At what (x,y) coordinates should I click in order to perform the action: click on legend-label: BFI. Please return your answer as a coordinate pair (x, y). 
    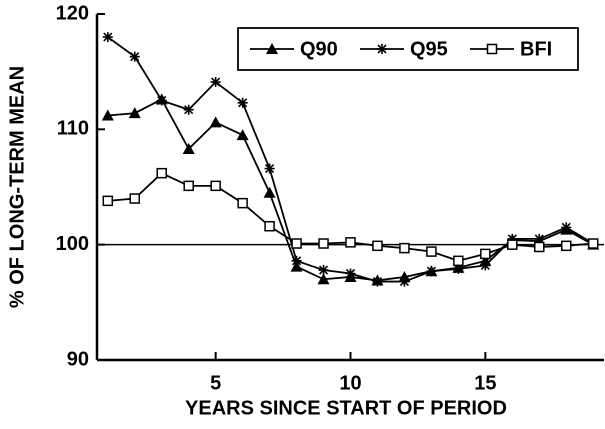
    Looking at the image, I should click on (536, 49).